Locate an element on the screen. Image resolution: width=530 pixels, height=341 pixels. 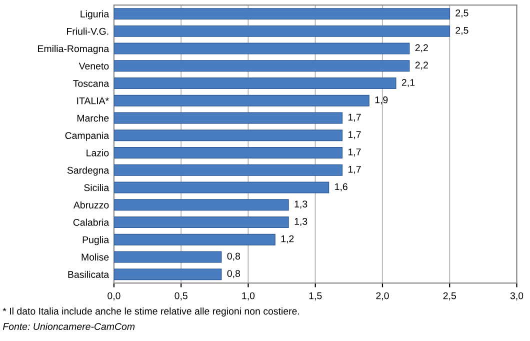
y-tick-label: Campania is located at coordinates (87, 136).